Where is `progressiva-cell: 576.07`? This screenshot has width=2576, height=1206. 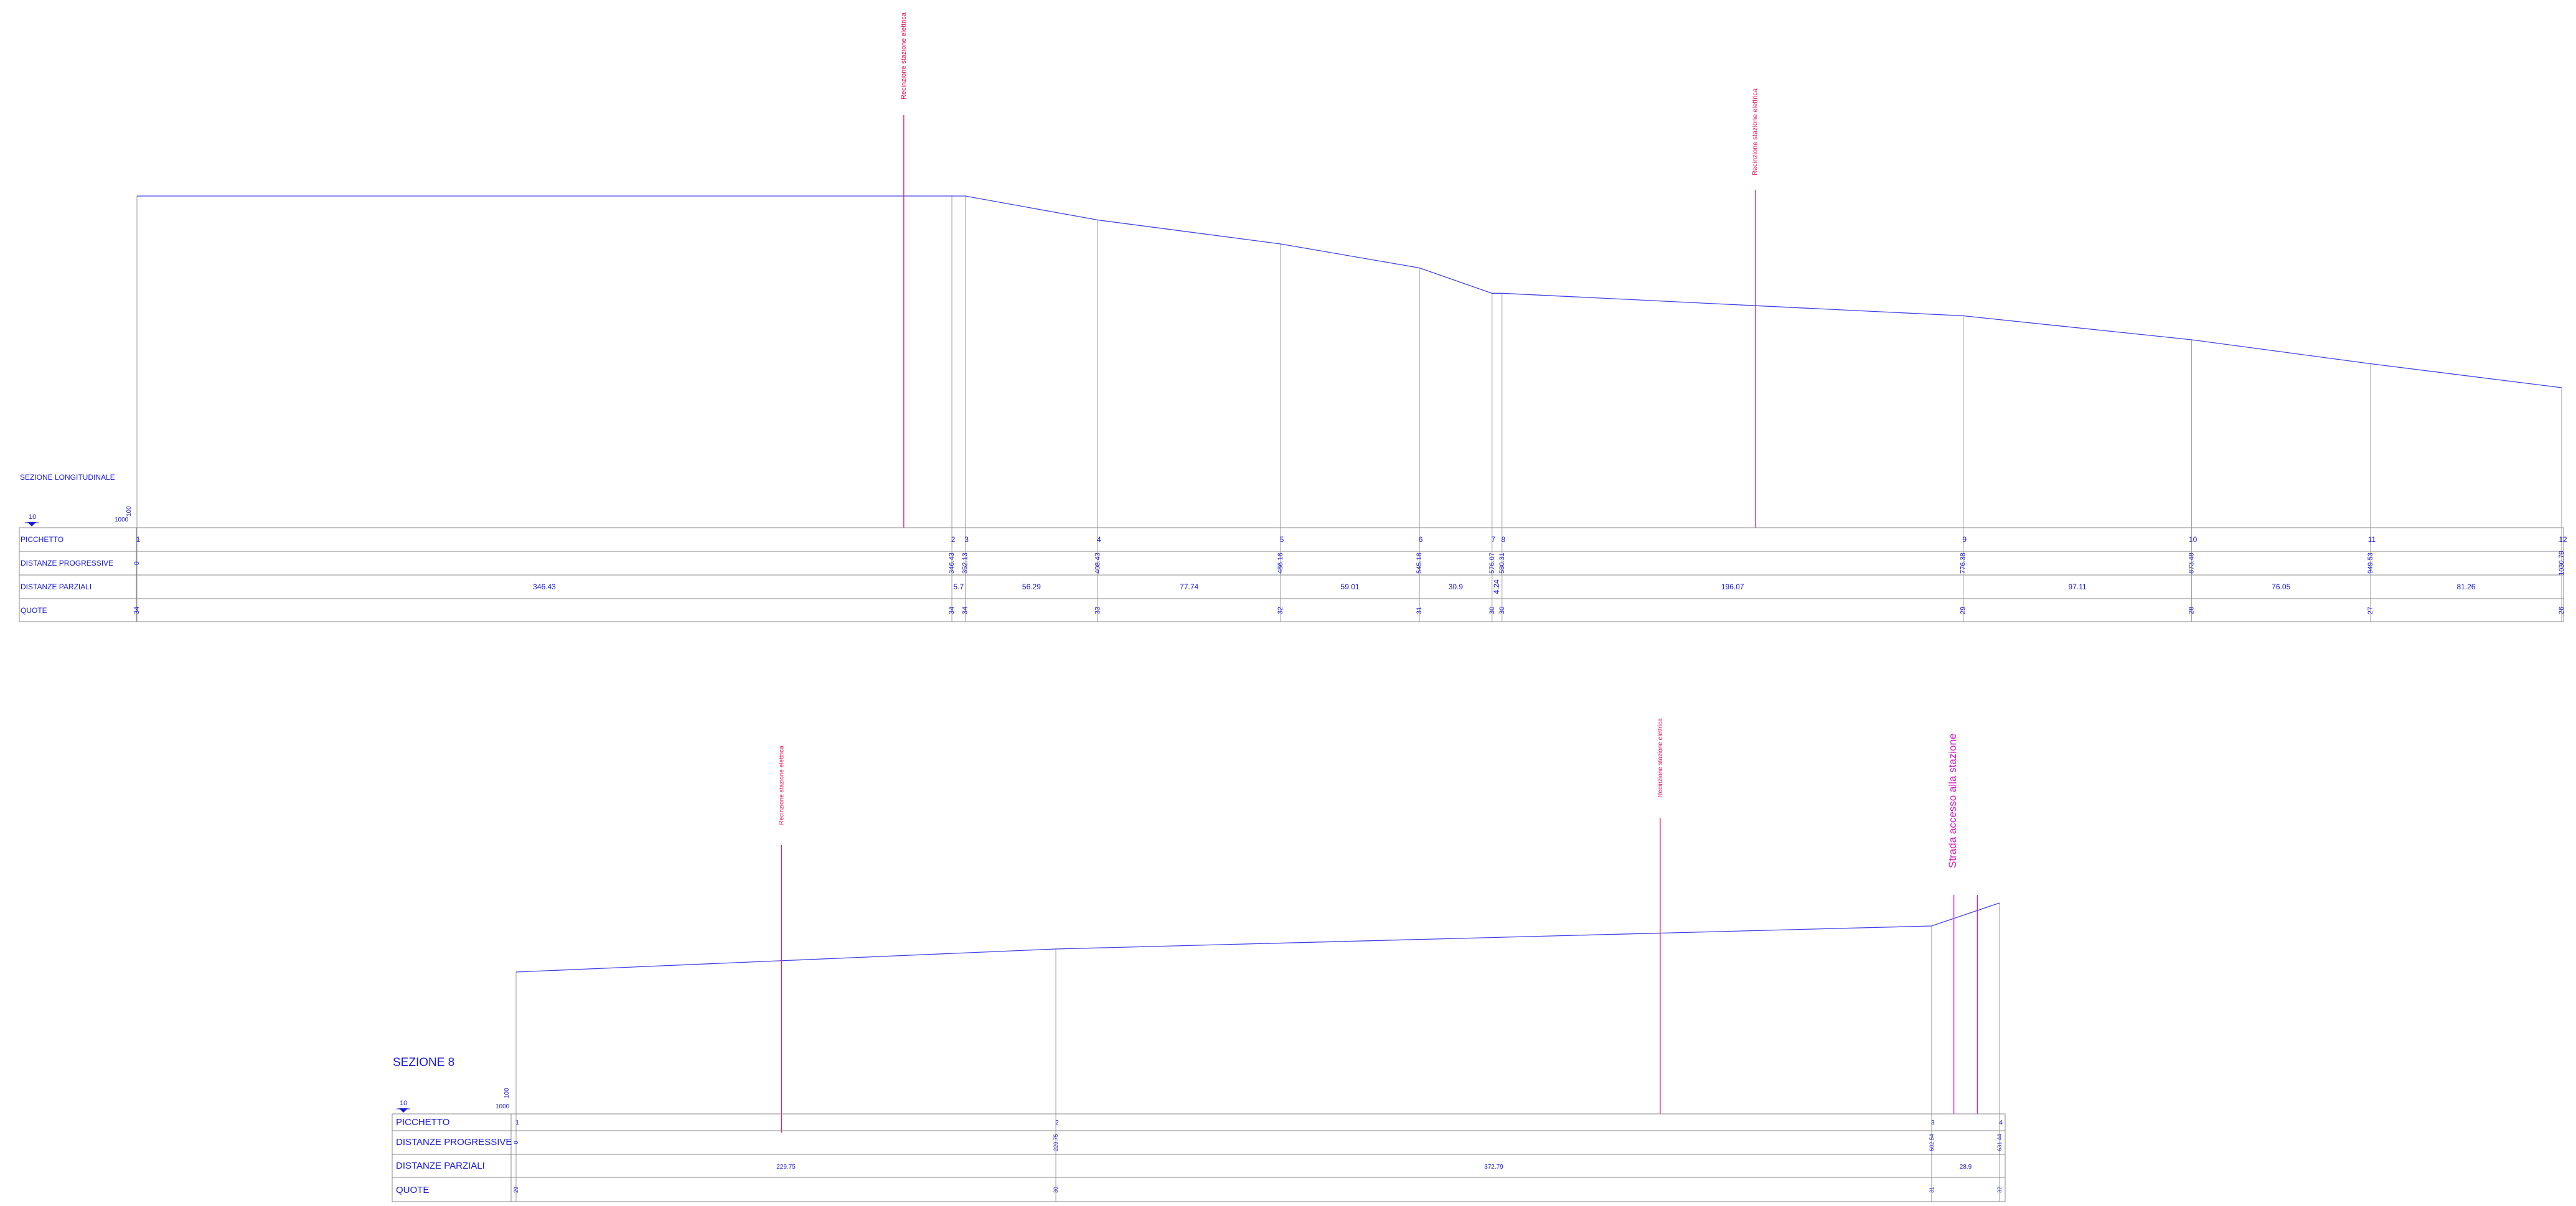 progressiva-cell: 576.07 is located at coordinates (1492, 563).